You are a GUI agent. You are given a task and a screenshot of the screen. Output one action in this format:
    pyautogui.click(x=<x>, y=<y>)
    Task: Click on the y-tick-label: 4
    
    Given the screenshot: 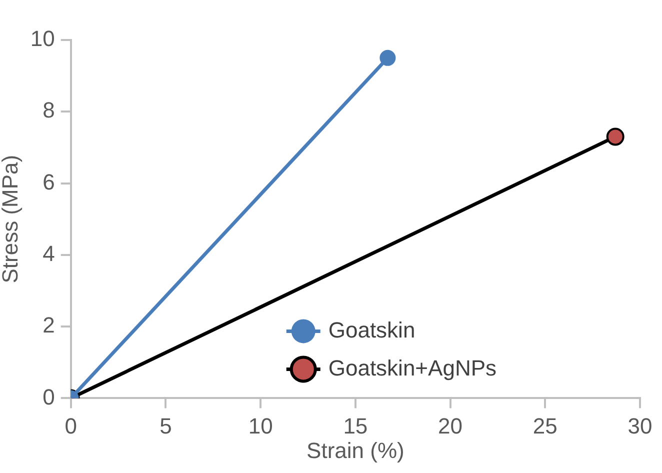 What is the action you would take?
    pyautogui.click(x=48, y=253)
    